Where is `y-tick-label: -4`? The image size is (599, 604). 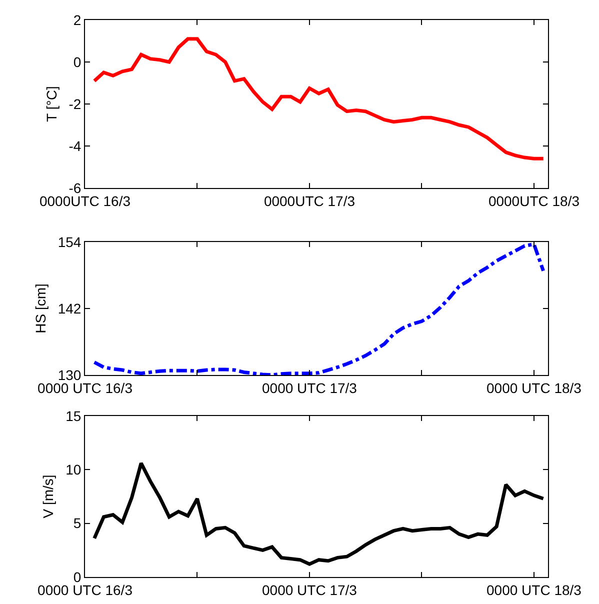 y-tick-label: -4 is located at coordinates (75, 146).